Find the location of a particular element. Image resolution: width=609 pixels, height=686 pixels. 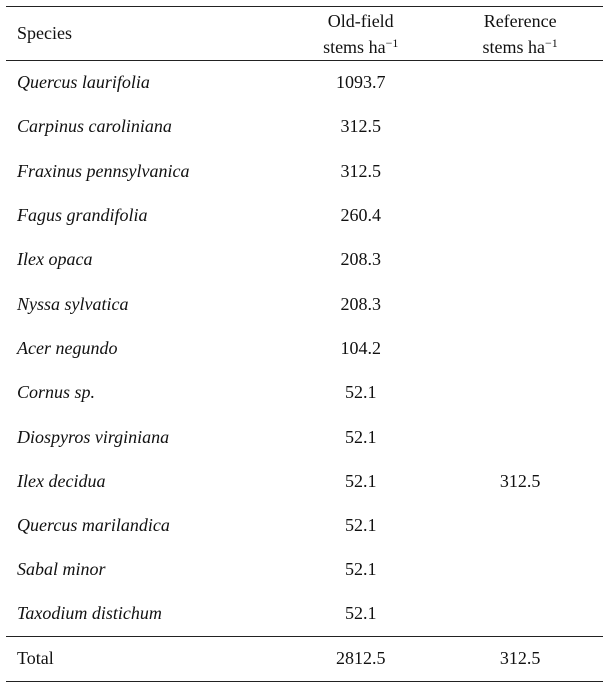

species-cell: Ilex opaca is located at coordinates (55, 259).